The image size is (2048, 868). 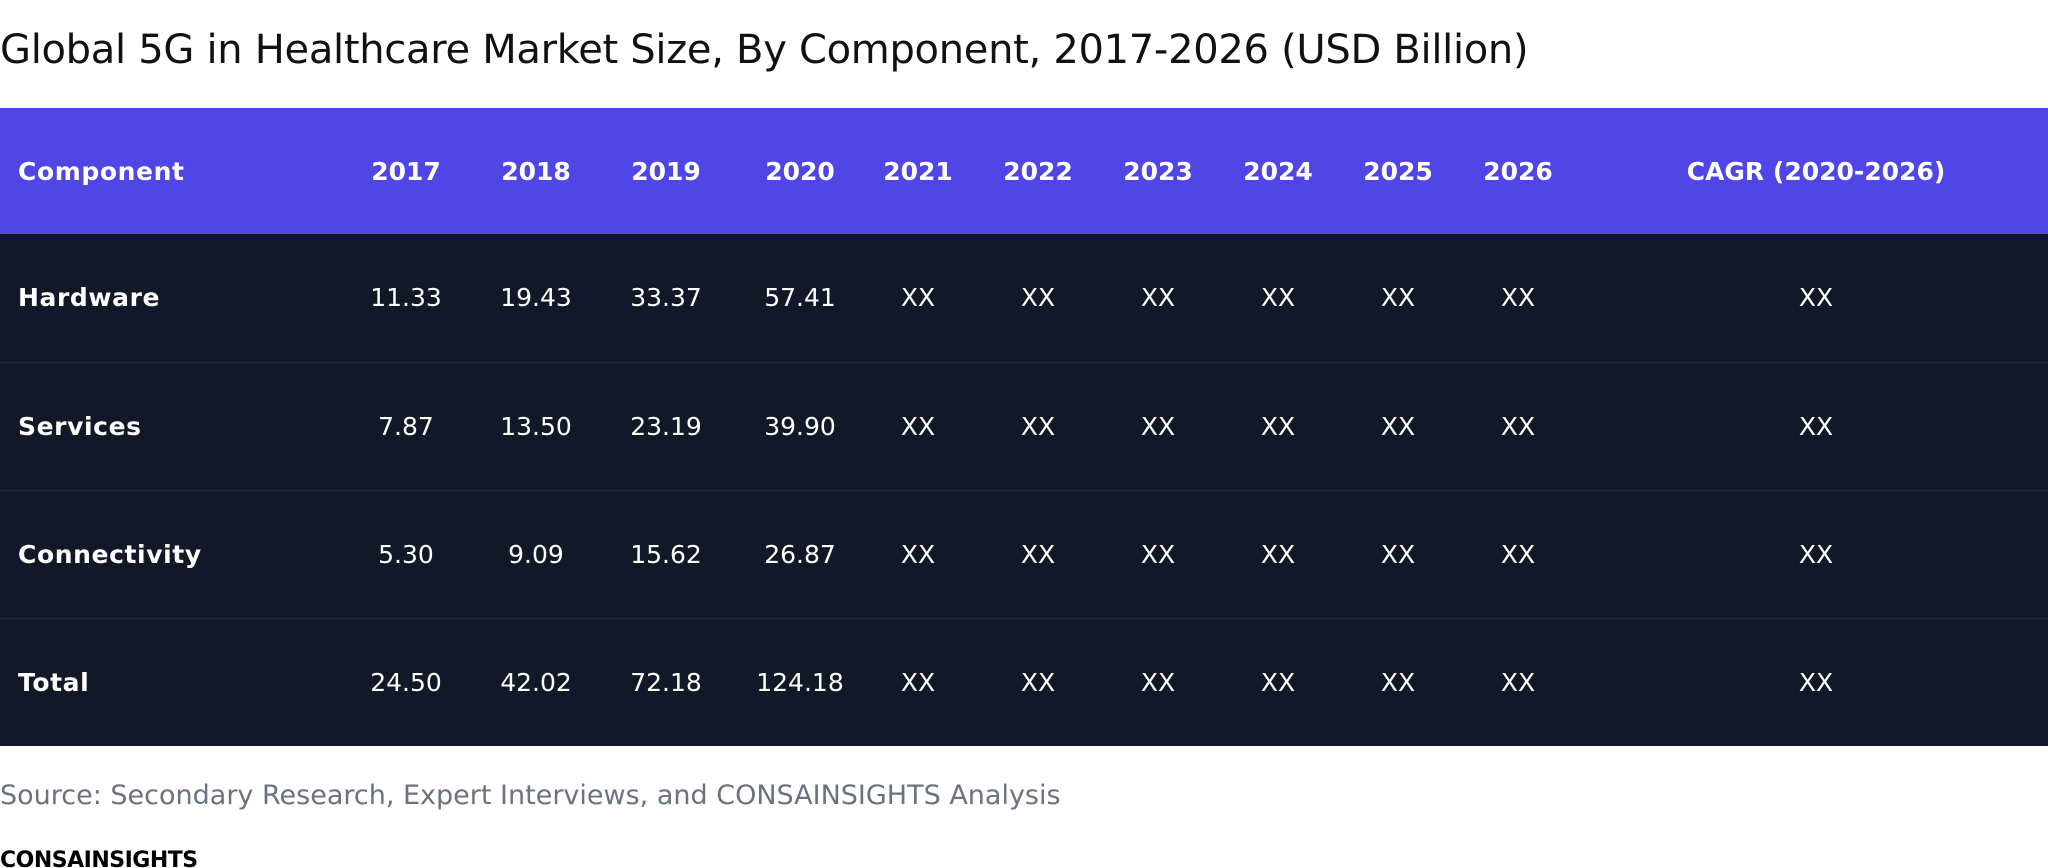 What do you see at coordinates (99, 858) in the screenshot?
I see `brand-logo-text: CONSAINSIGHTS` at bounding box center [99, 858].